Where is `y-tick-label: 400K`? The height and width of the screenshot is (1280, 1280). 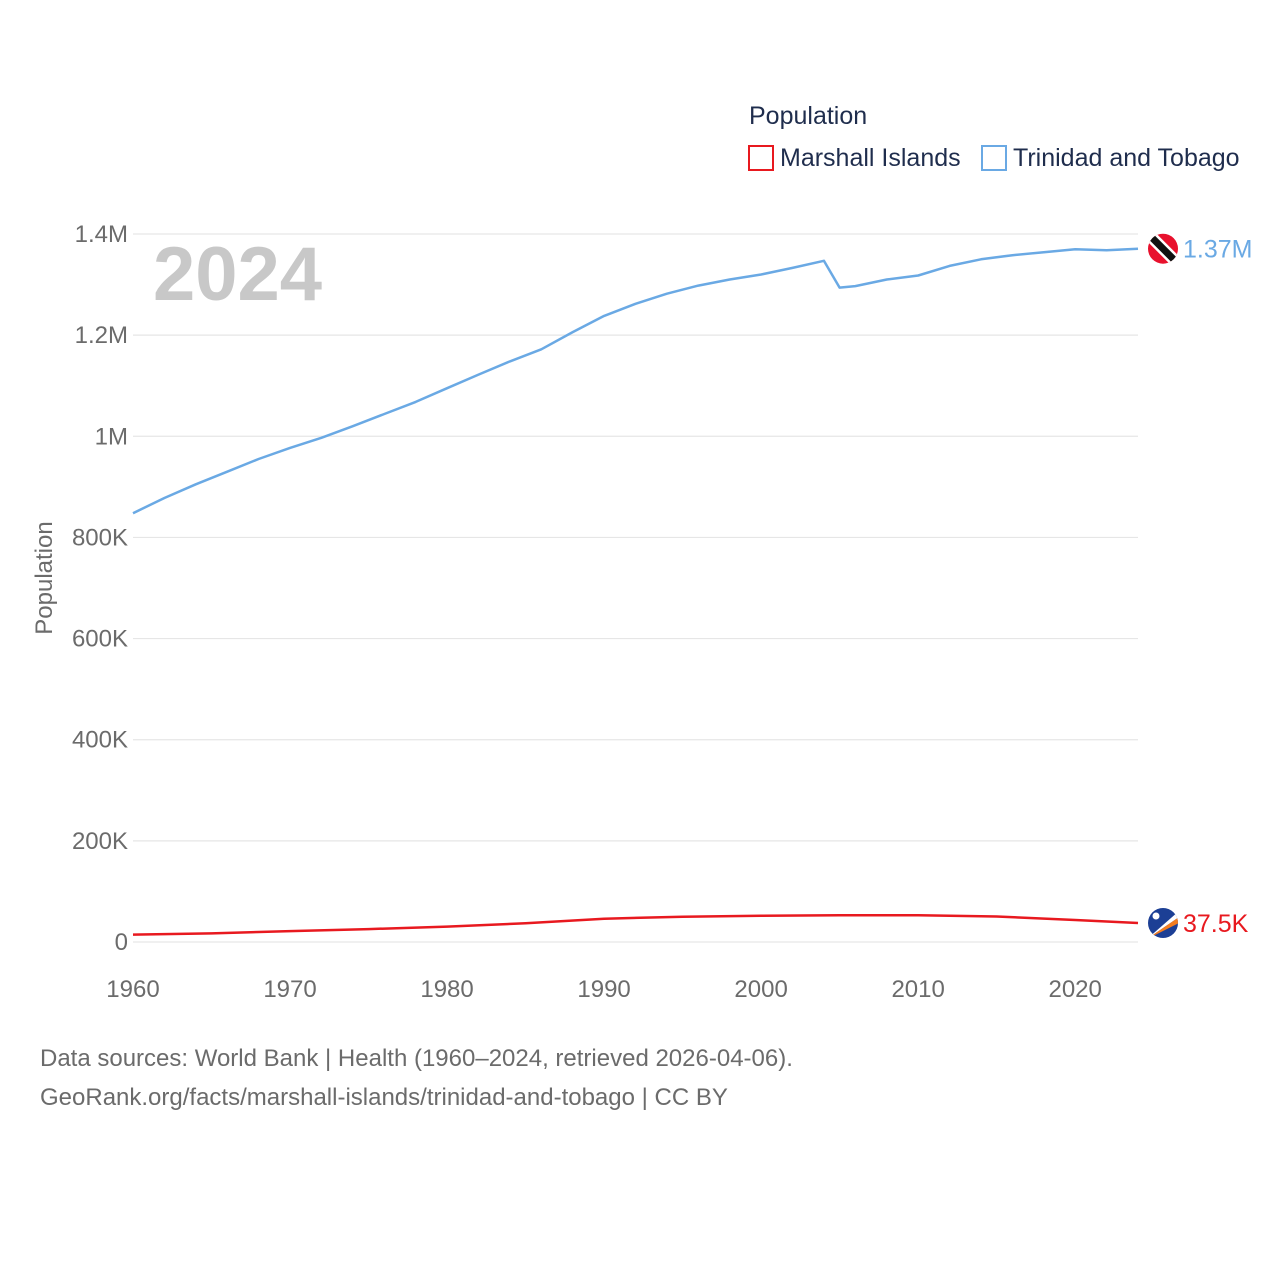
y-tick-label: 400K is located at coordinates (100, 740).